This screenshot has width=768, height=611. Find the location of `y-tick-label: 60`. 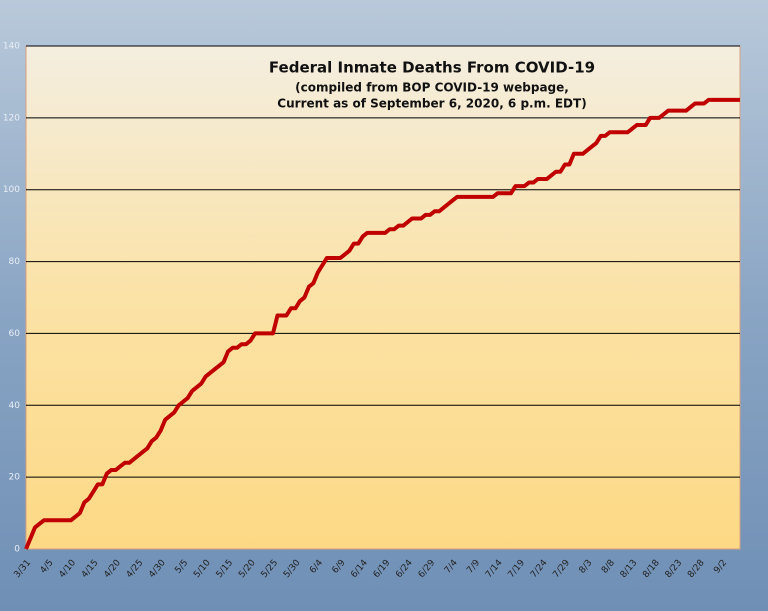

y-tick-label: 60 is located at coordinates (15, 334).